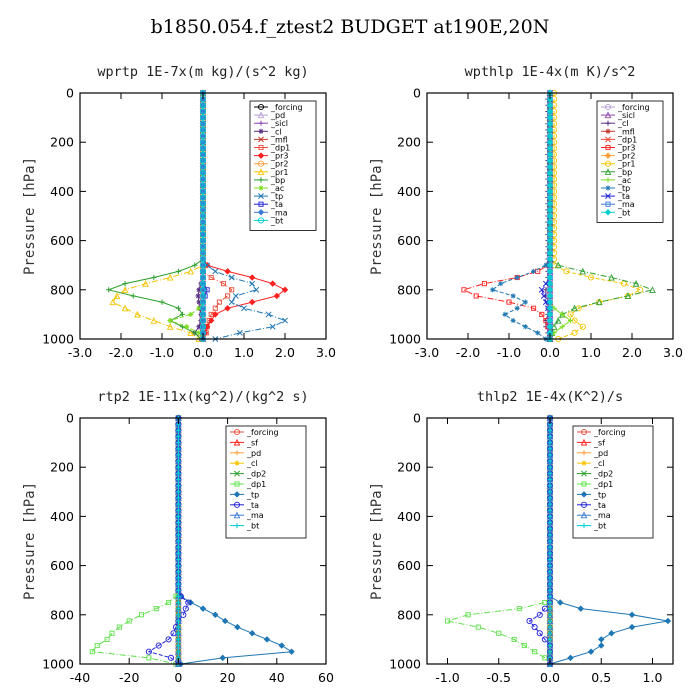 Image resolution: width=700 pixels, height=700 pixels. Describe the element at coordinates (285, 352) in the screenshot. I see `x-tick-label: 2.0` at that location.